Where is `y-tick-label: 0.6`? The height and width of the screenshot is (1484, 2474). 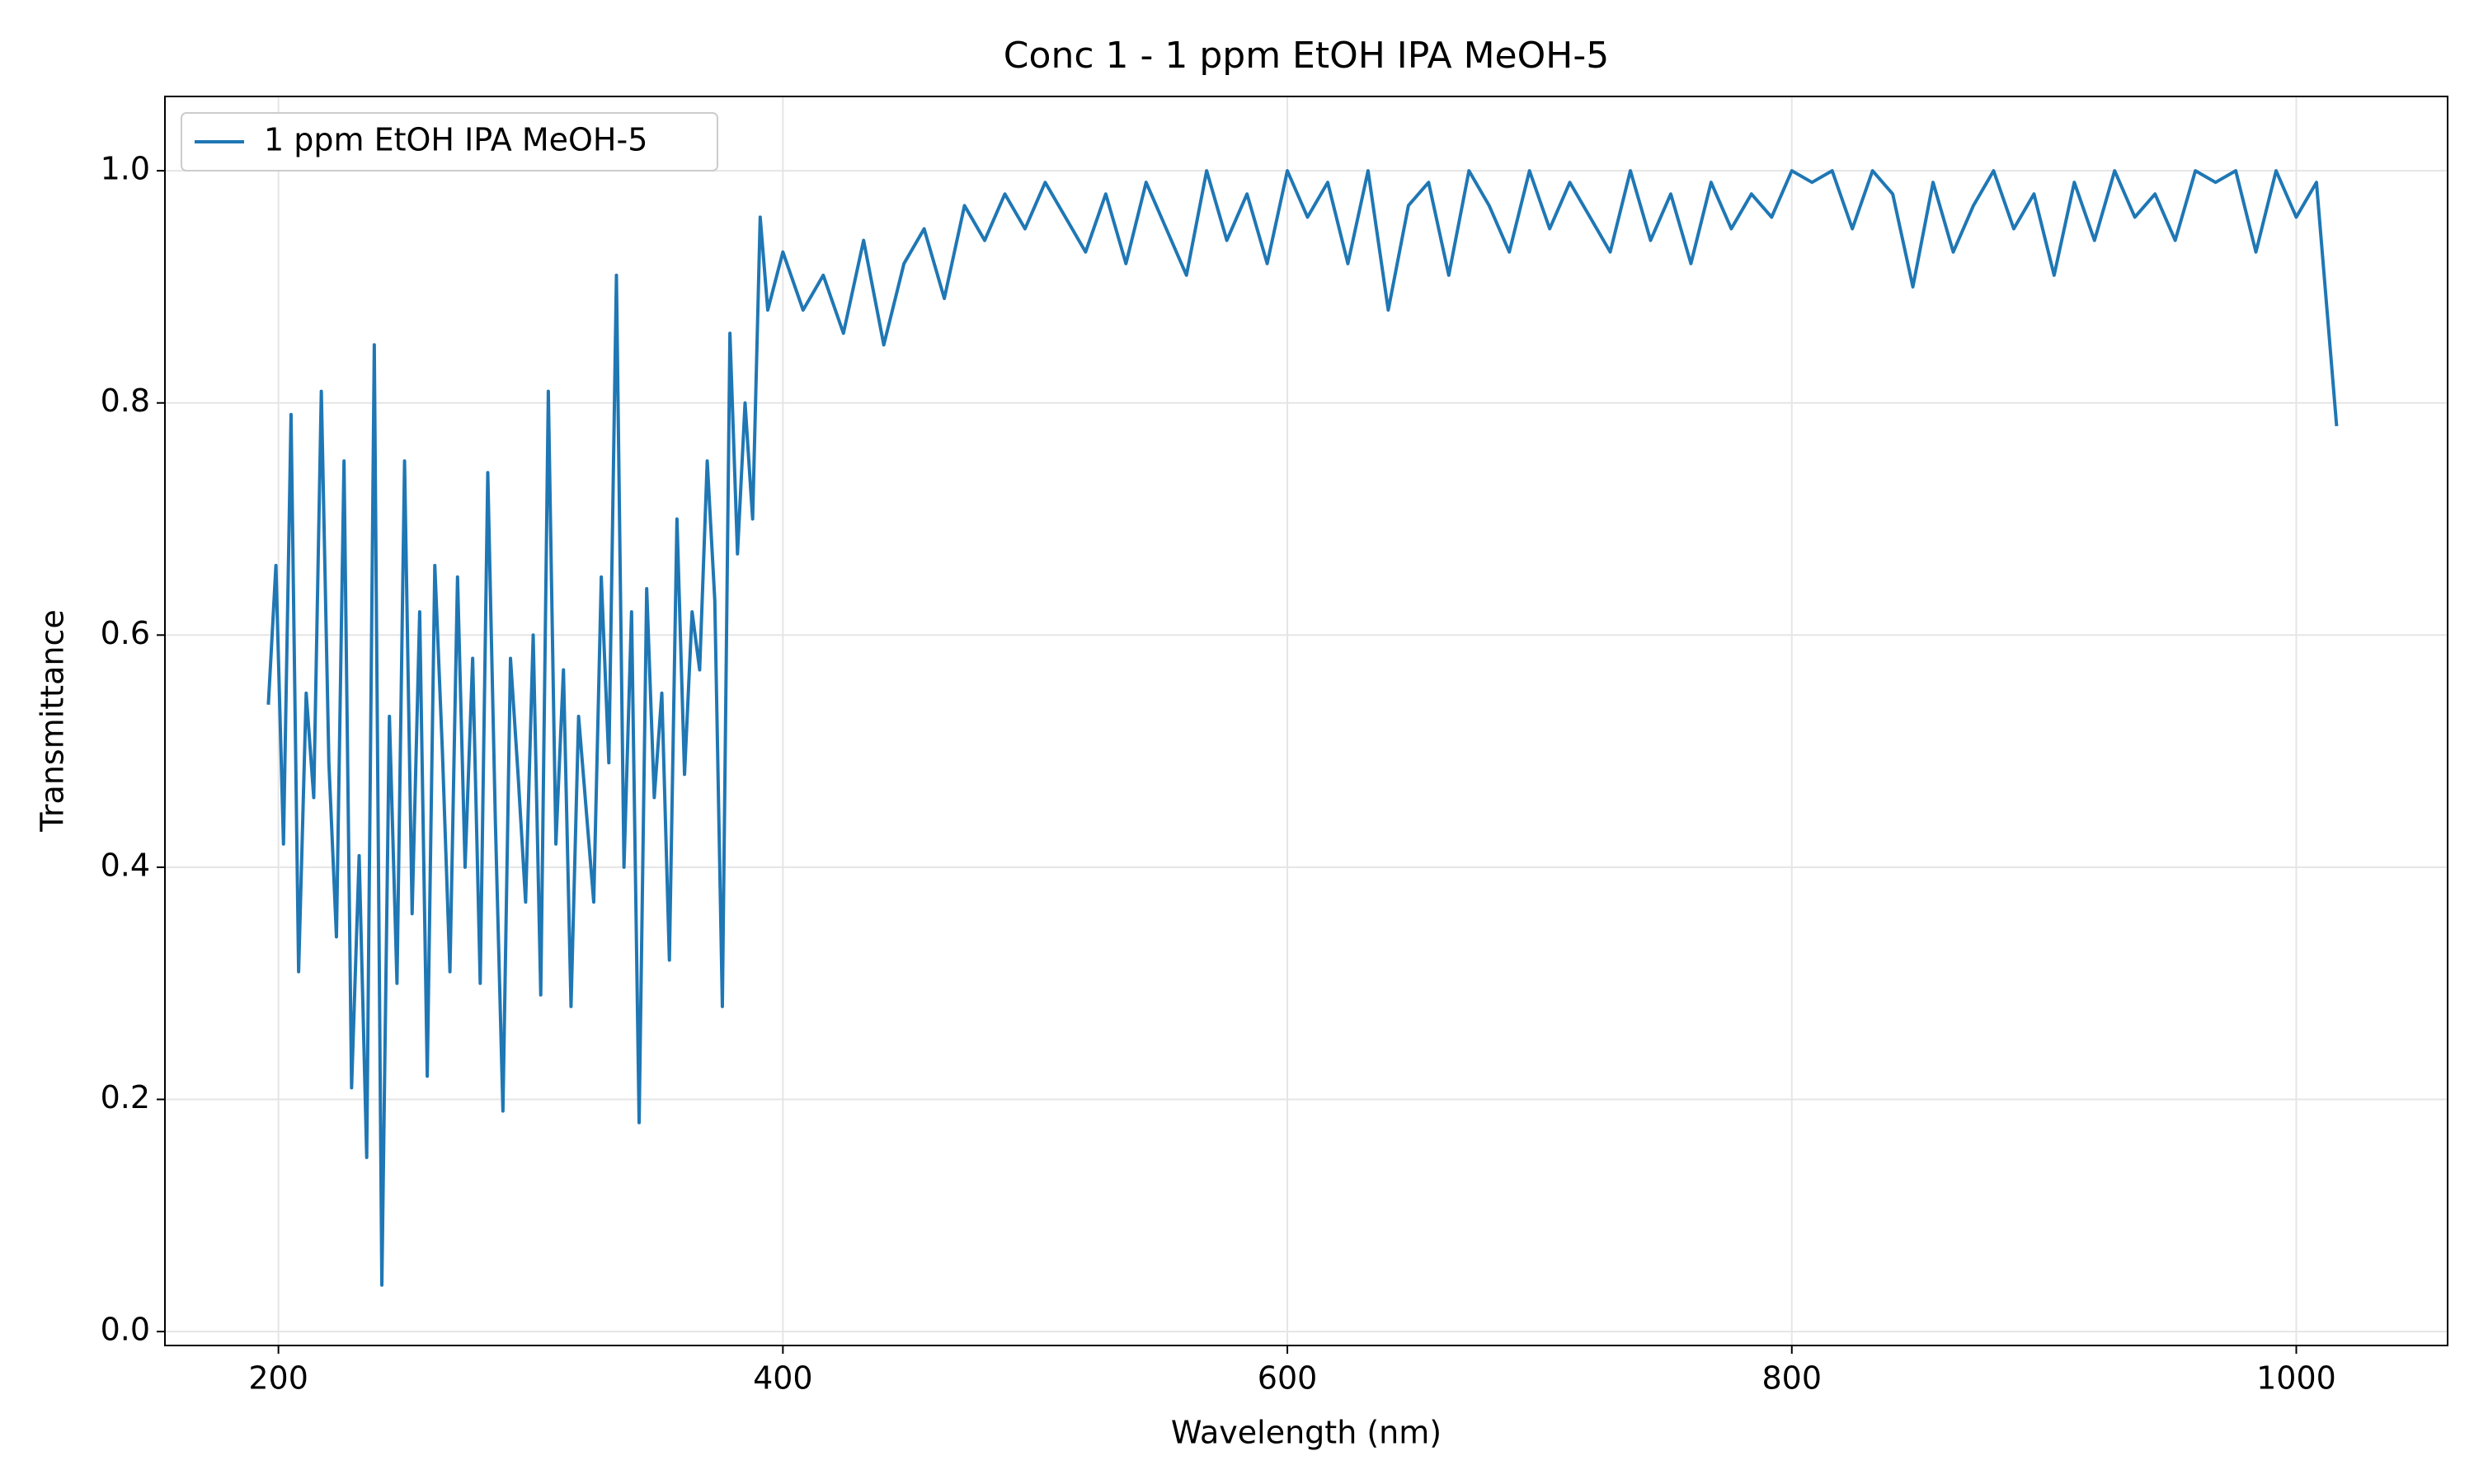 y-tick-label: 0.6 is located at coordinates (125, 633).